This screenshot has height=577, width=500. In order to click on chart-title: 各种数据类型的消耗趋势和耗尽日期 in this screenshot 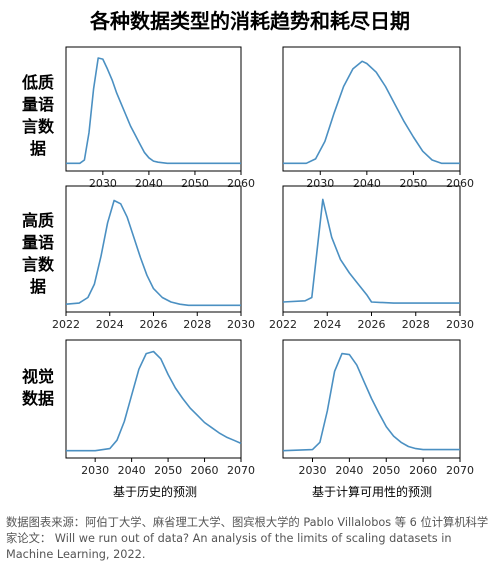, I will do `click(249, 21)`.